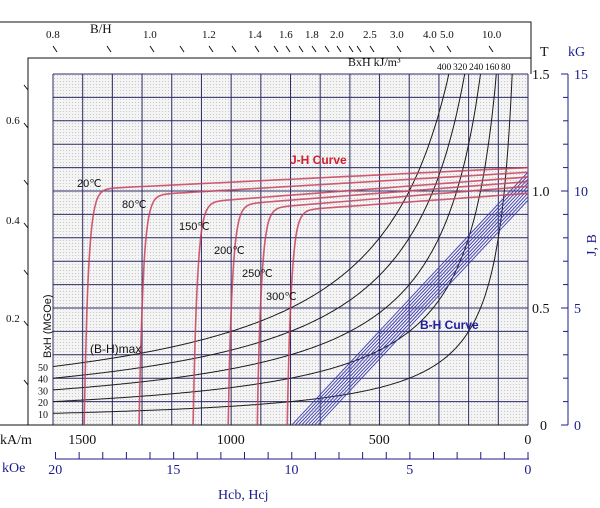  Describe the element at coordinates (527, 470) in the screenshot. I see `x-tick-label-koe: 0` at that location.